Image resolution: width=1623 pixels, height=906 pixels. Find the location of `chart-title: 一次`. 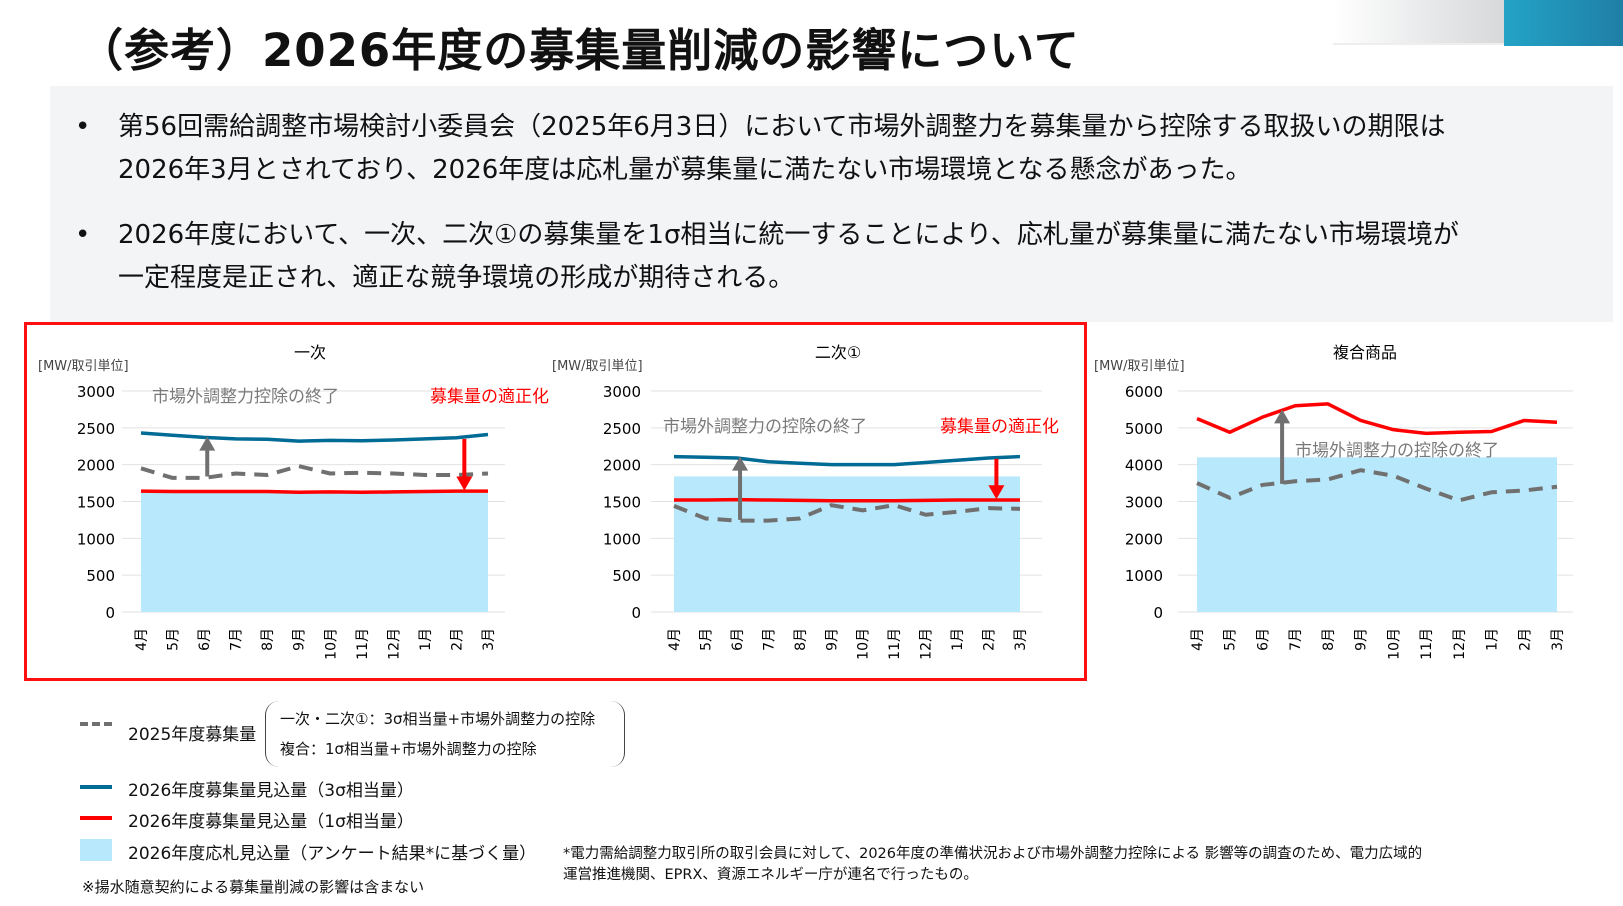

chart-title: 一次 is located at coordinates (310, 352).